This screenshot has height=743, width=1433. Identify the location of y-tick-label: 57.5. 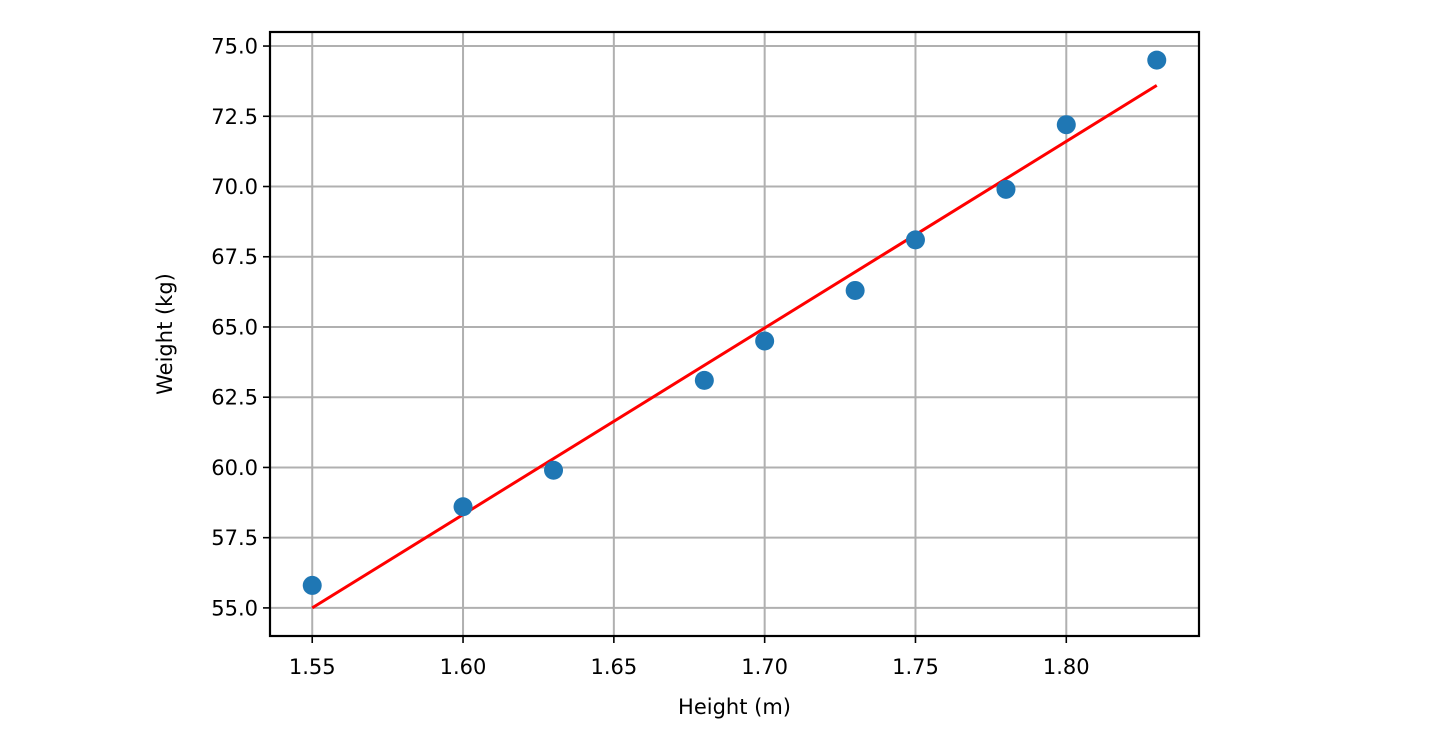
(234, 538).